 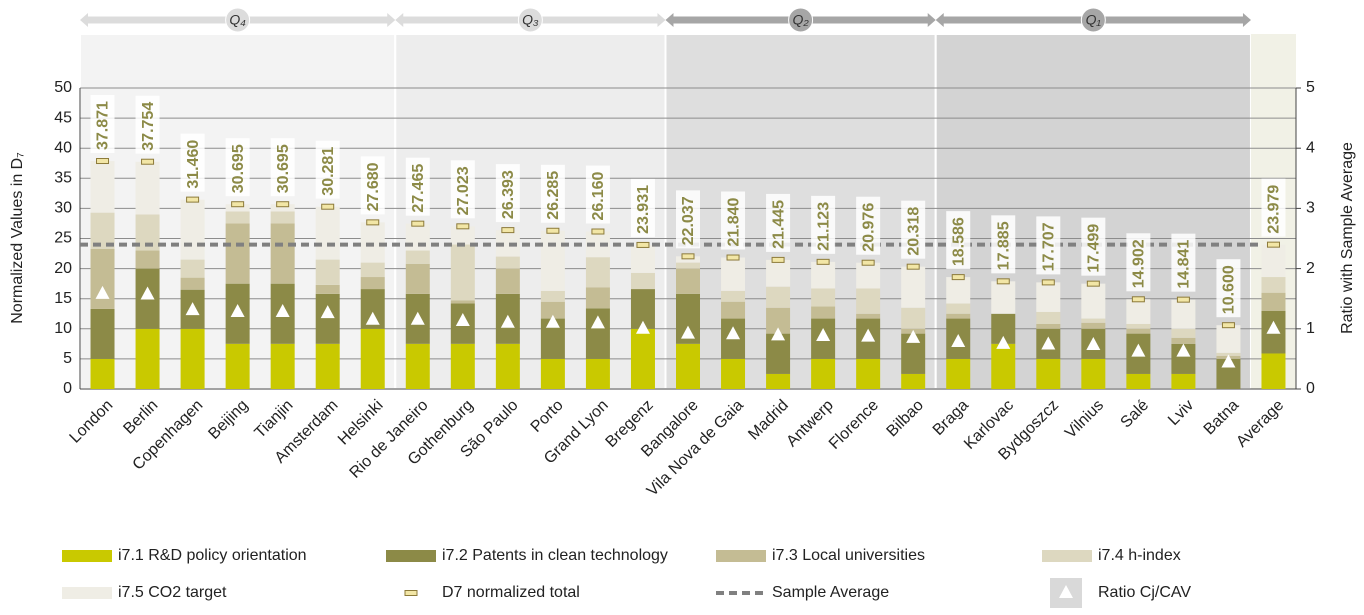 I want to click on group-label: Q₄, so click(x=237, y=20).